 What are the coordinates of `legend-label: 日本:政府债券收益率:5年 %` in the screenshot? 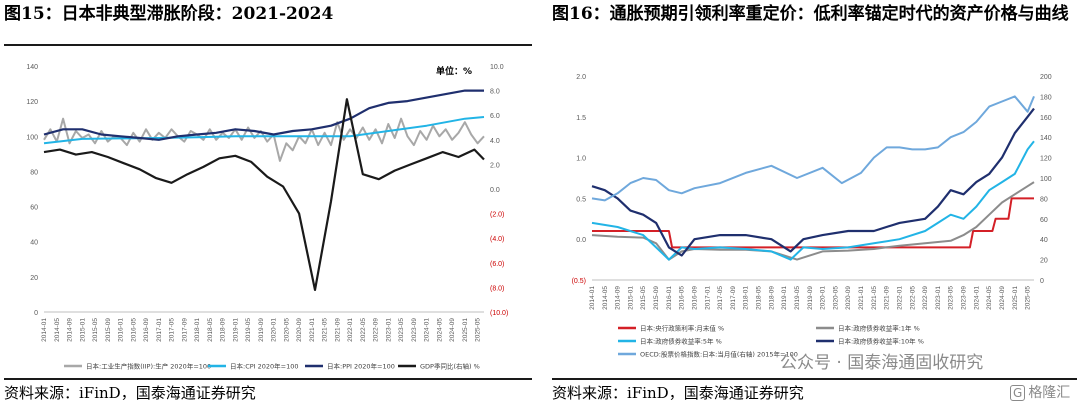 It's located at (681, 341).